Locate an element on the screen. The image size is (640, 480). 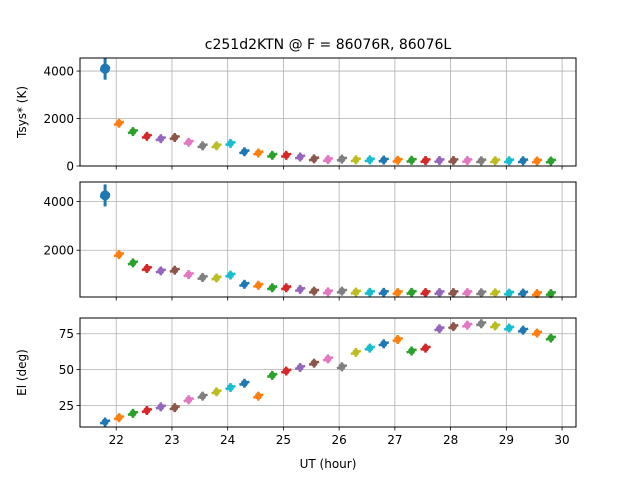
y-tick-label: 50 is located at coordinates (66, 370).